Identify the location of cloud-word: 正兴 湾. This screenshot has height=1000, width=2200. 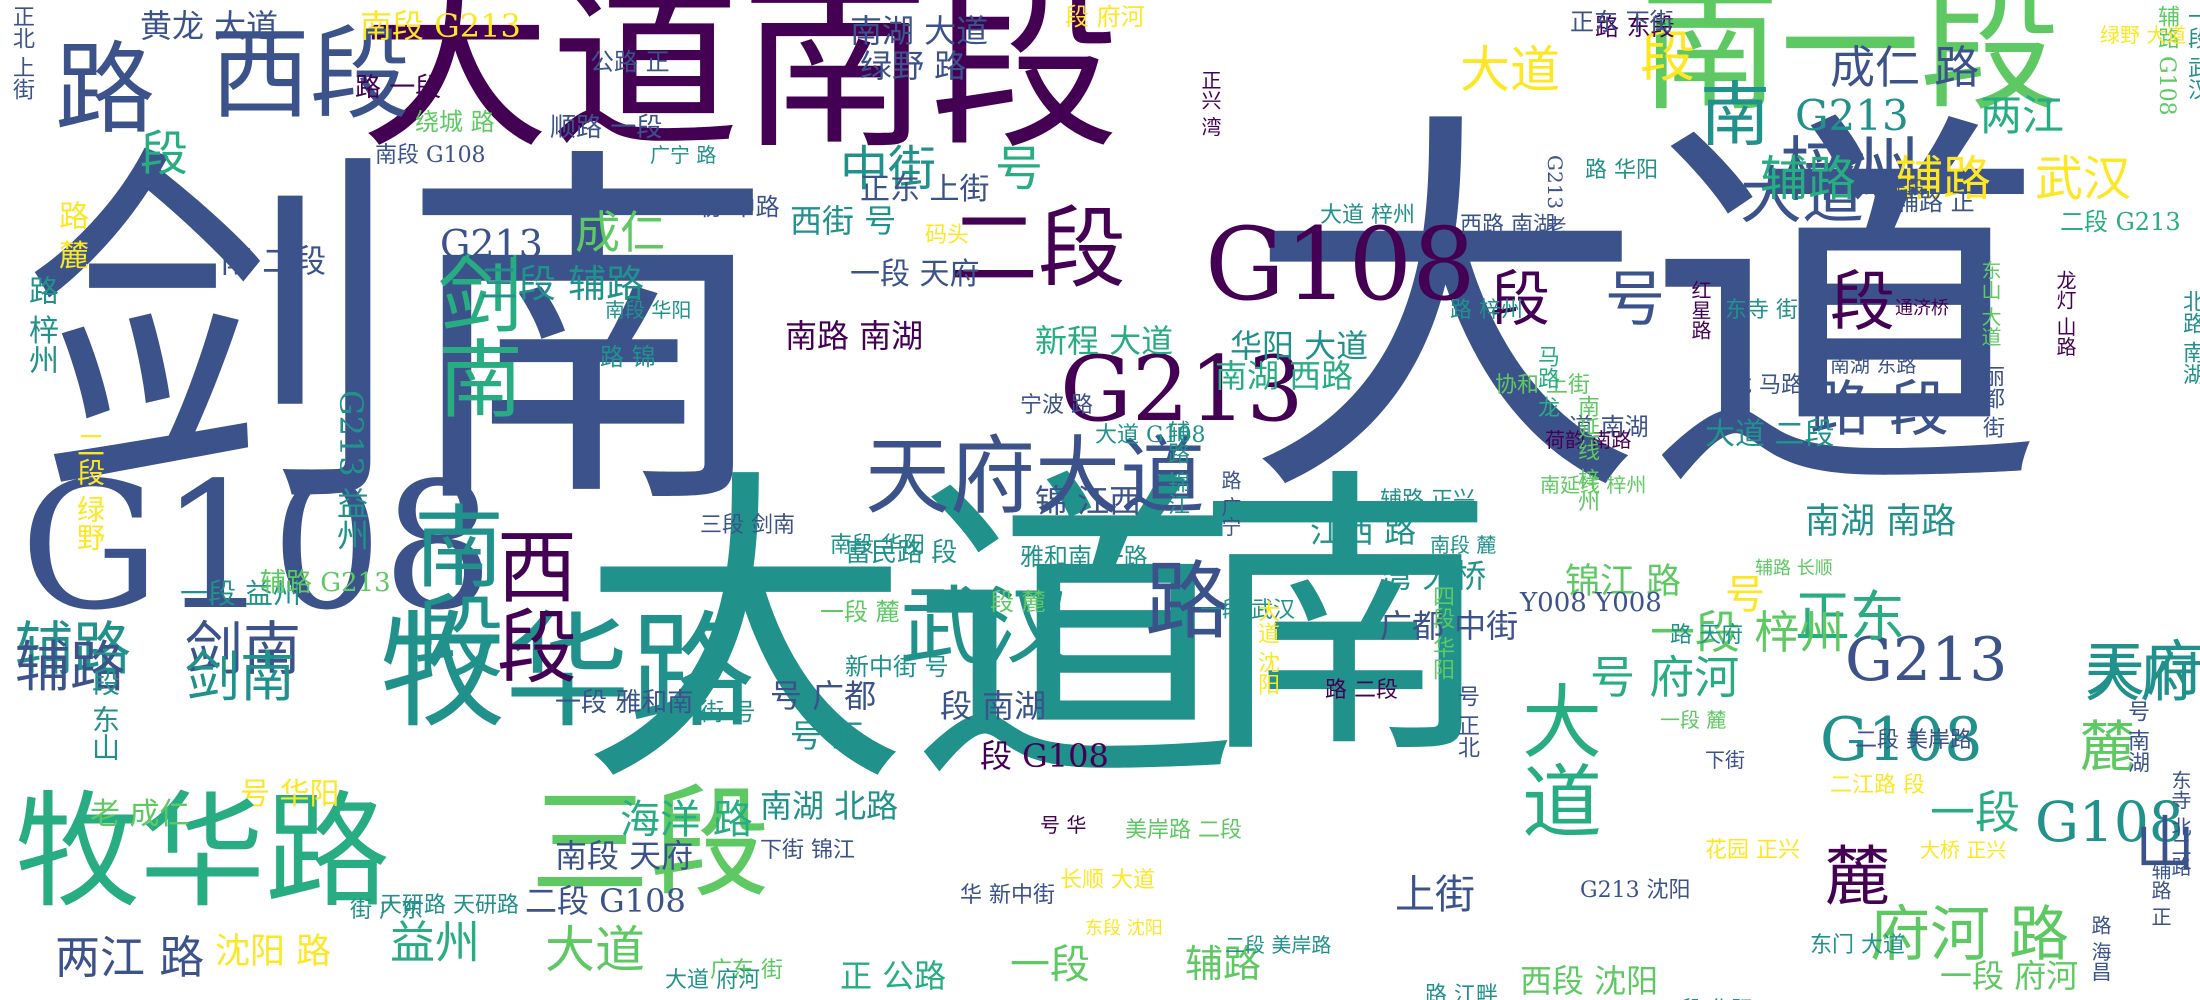
(1210, 103).